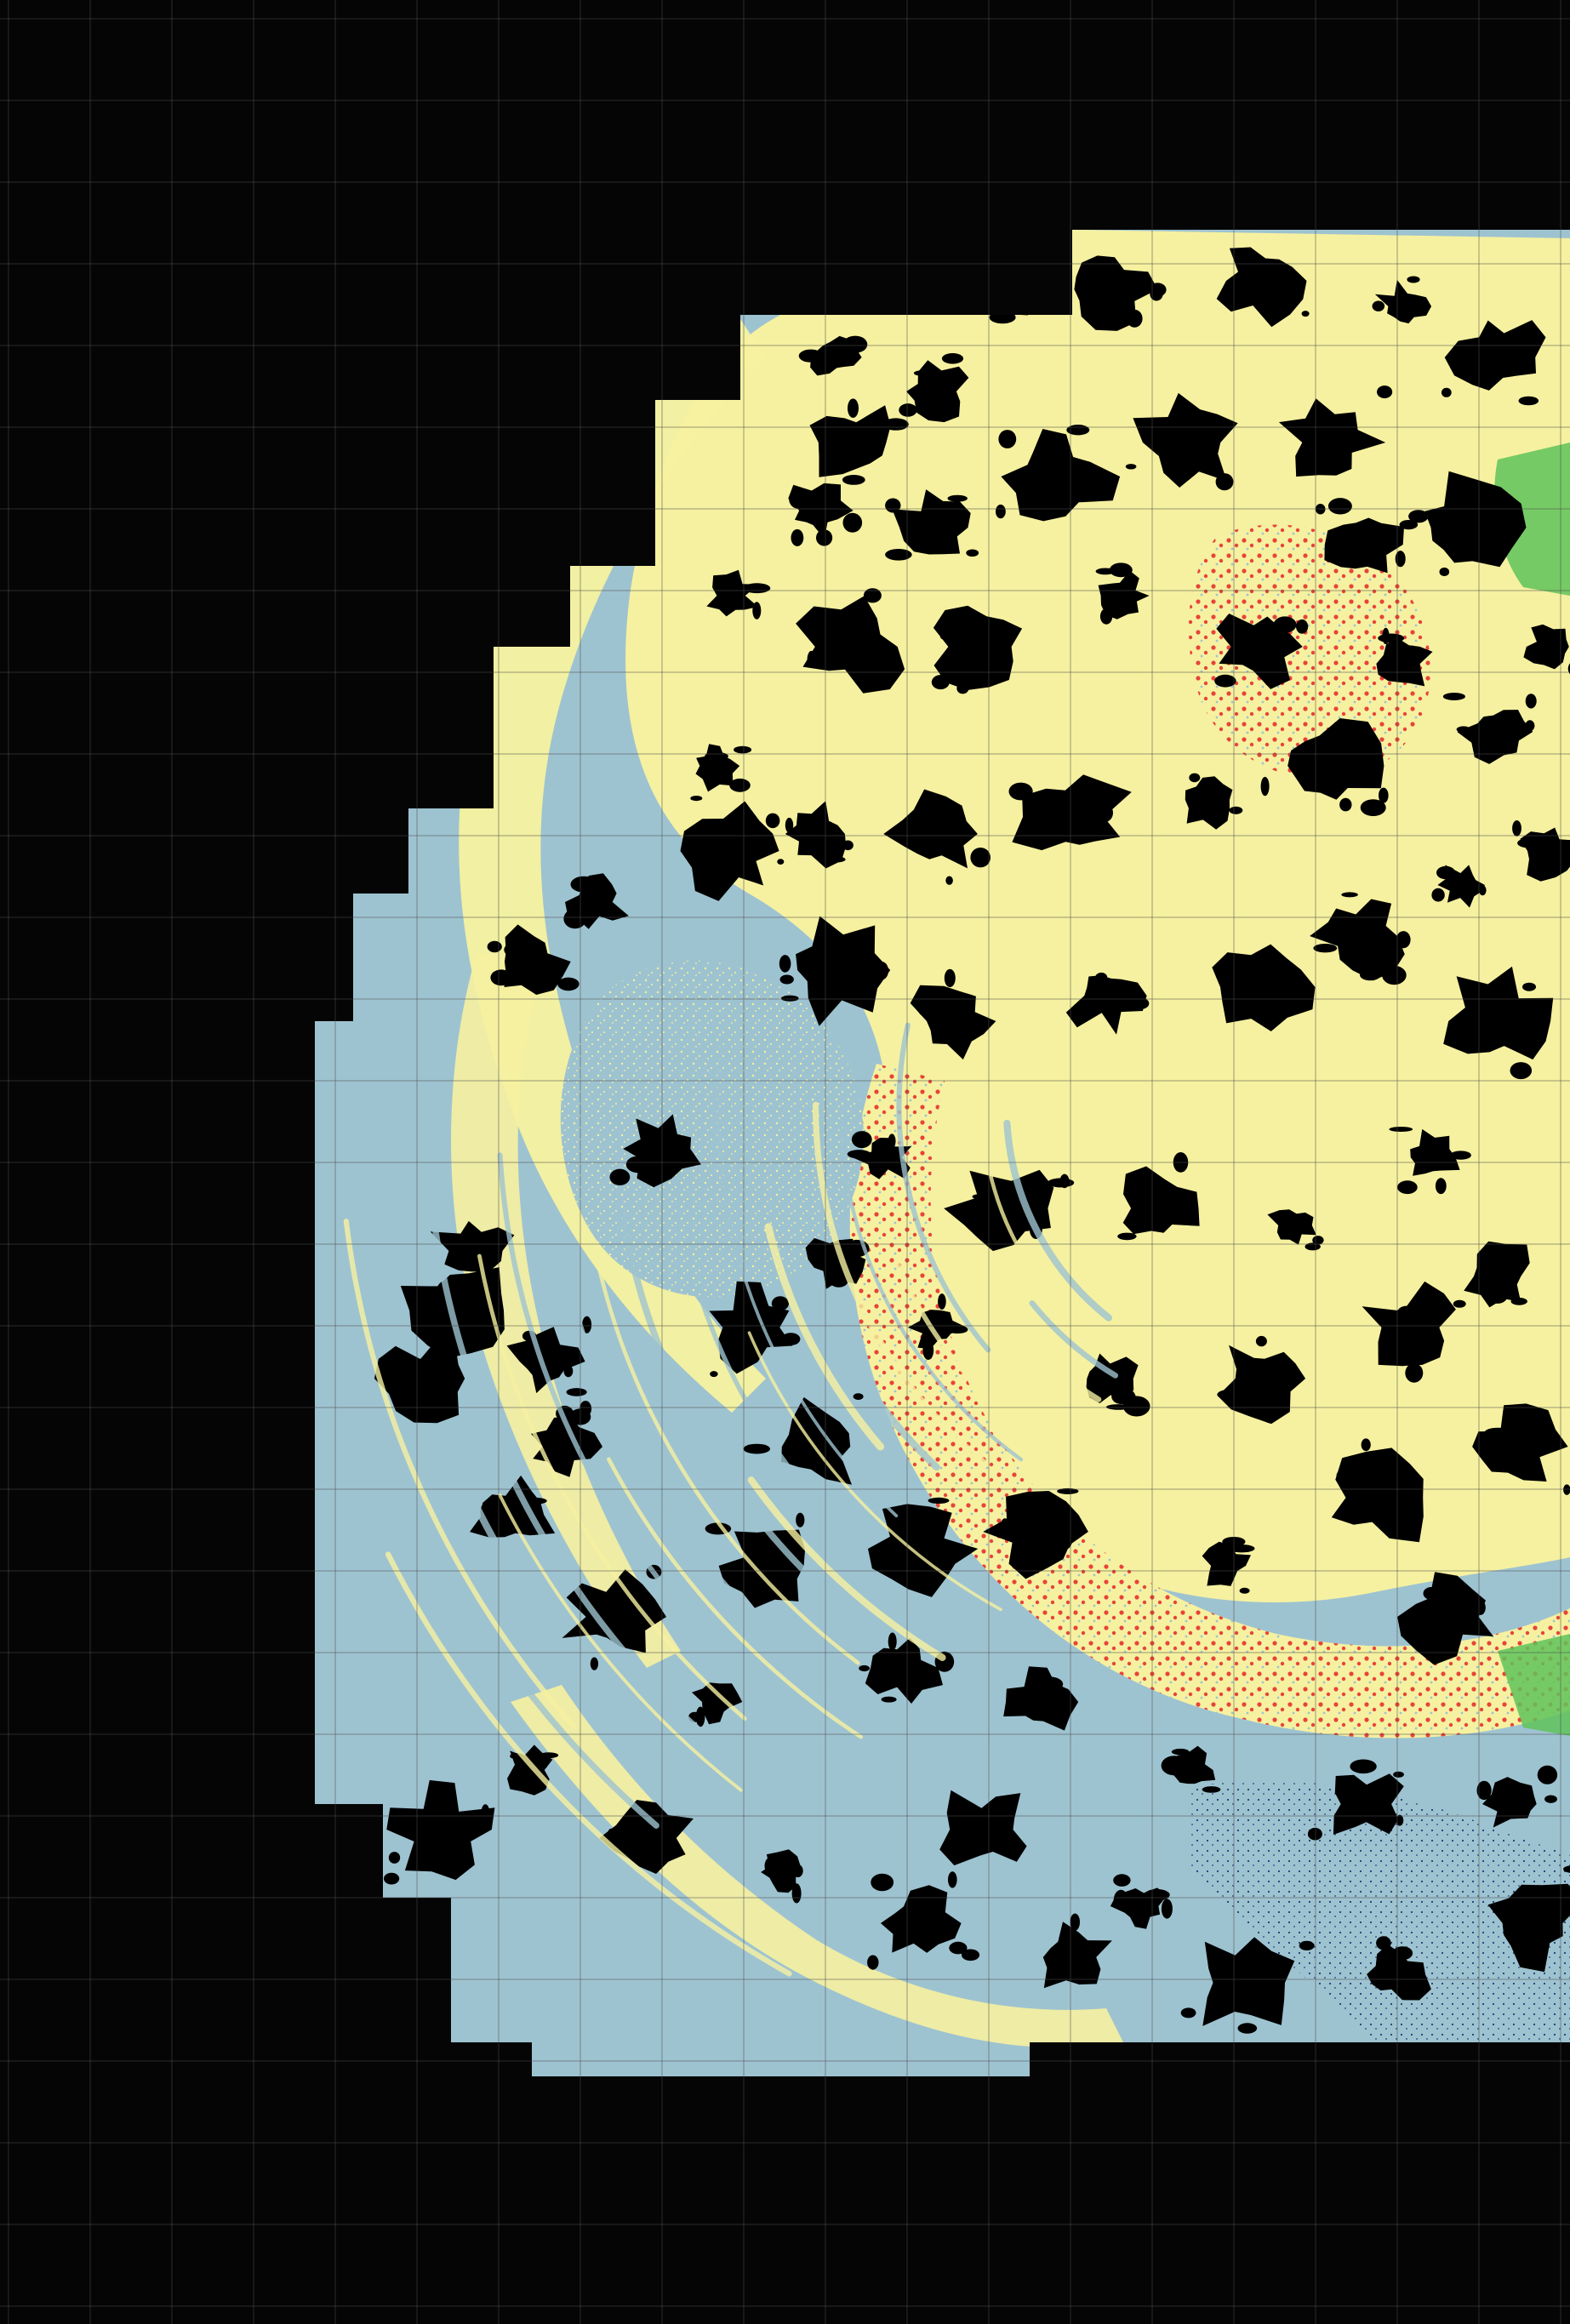 The height and width of the screenshot is (2324, 1570). What do you see at coordinates (1534, 1685) in the screenshot?
I see `green-southeast-patch` at bounding box center [1534, 1685].